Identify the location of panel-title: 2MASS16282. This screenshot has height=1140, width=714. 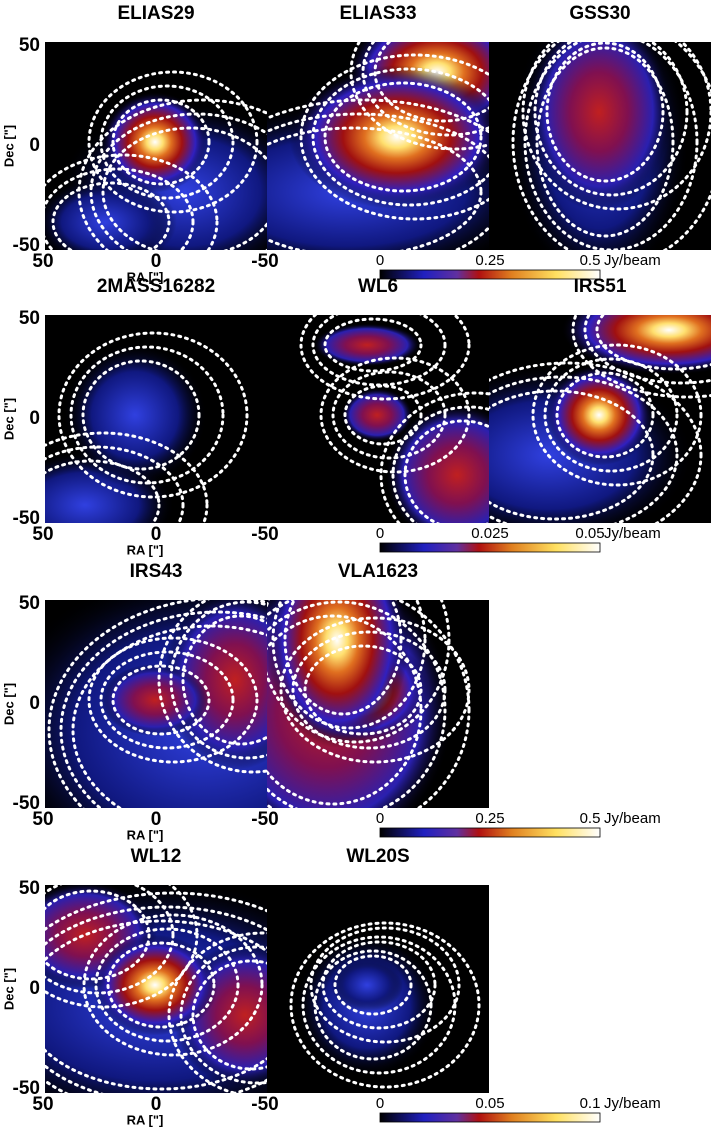
(156, 286).